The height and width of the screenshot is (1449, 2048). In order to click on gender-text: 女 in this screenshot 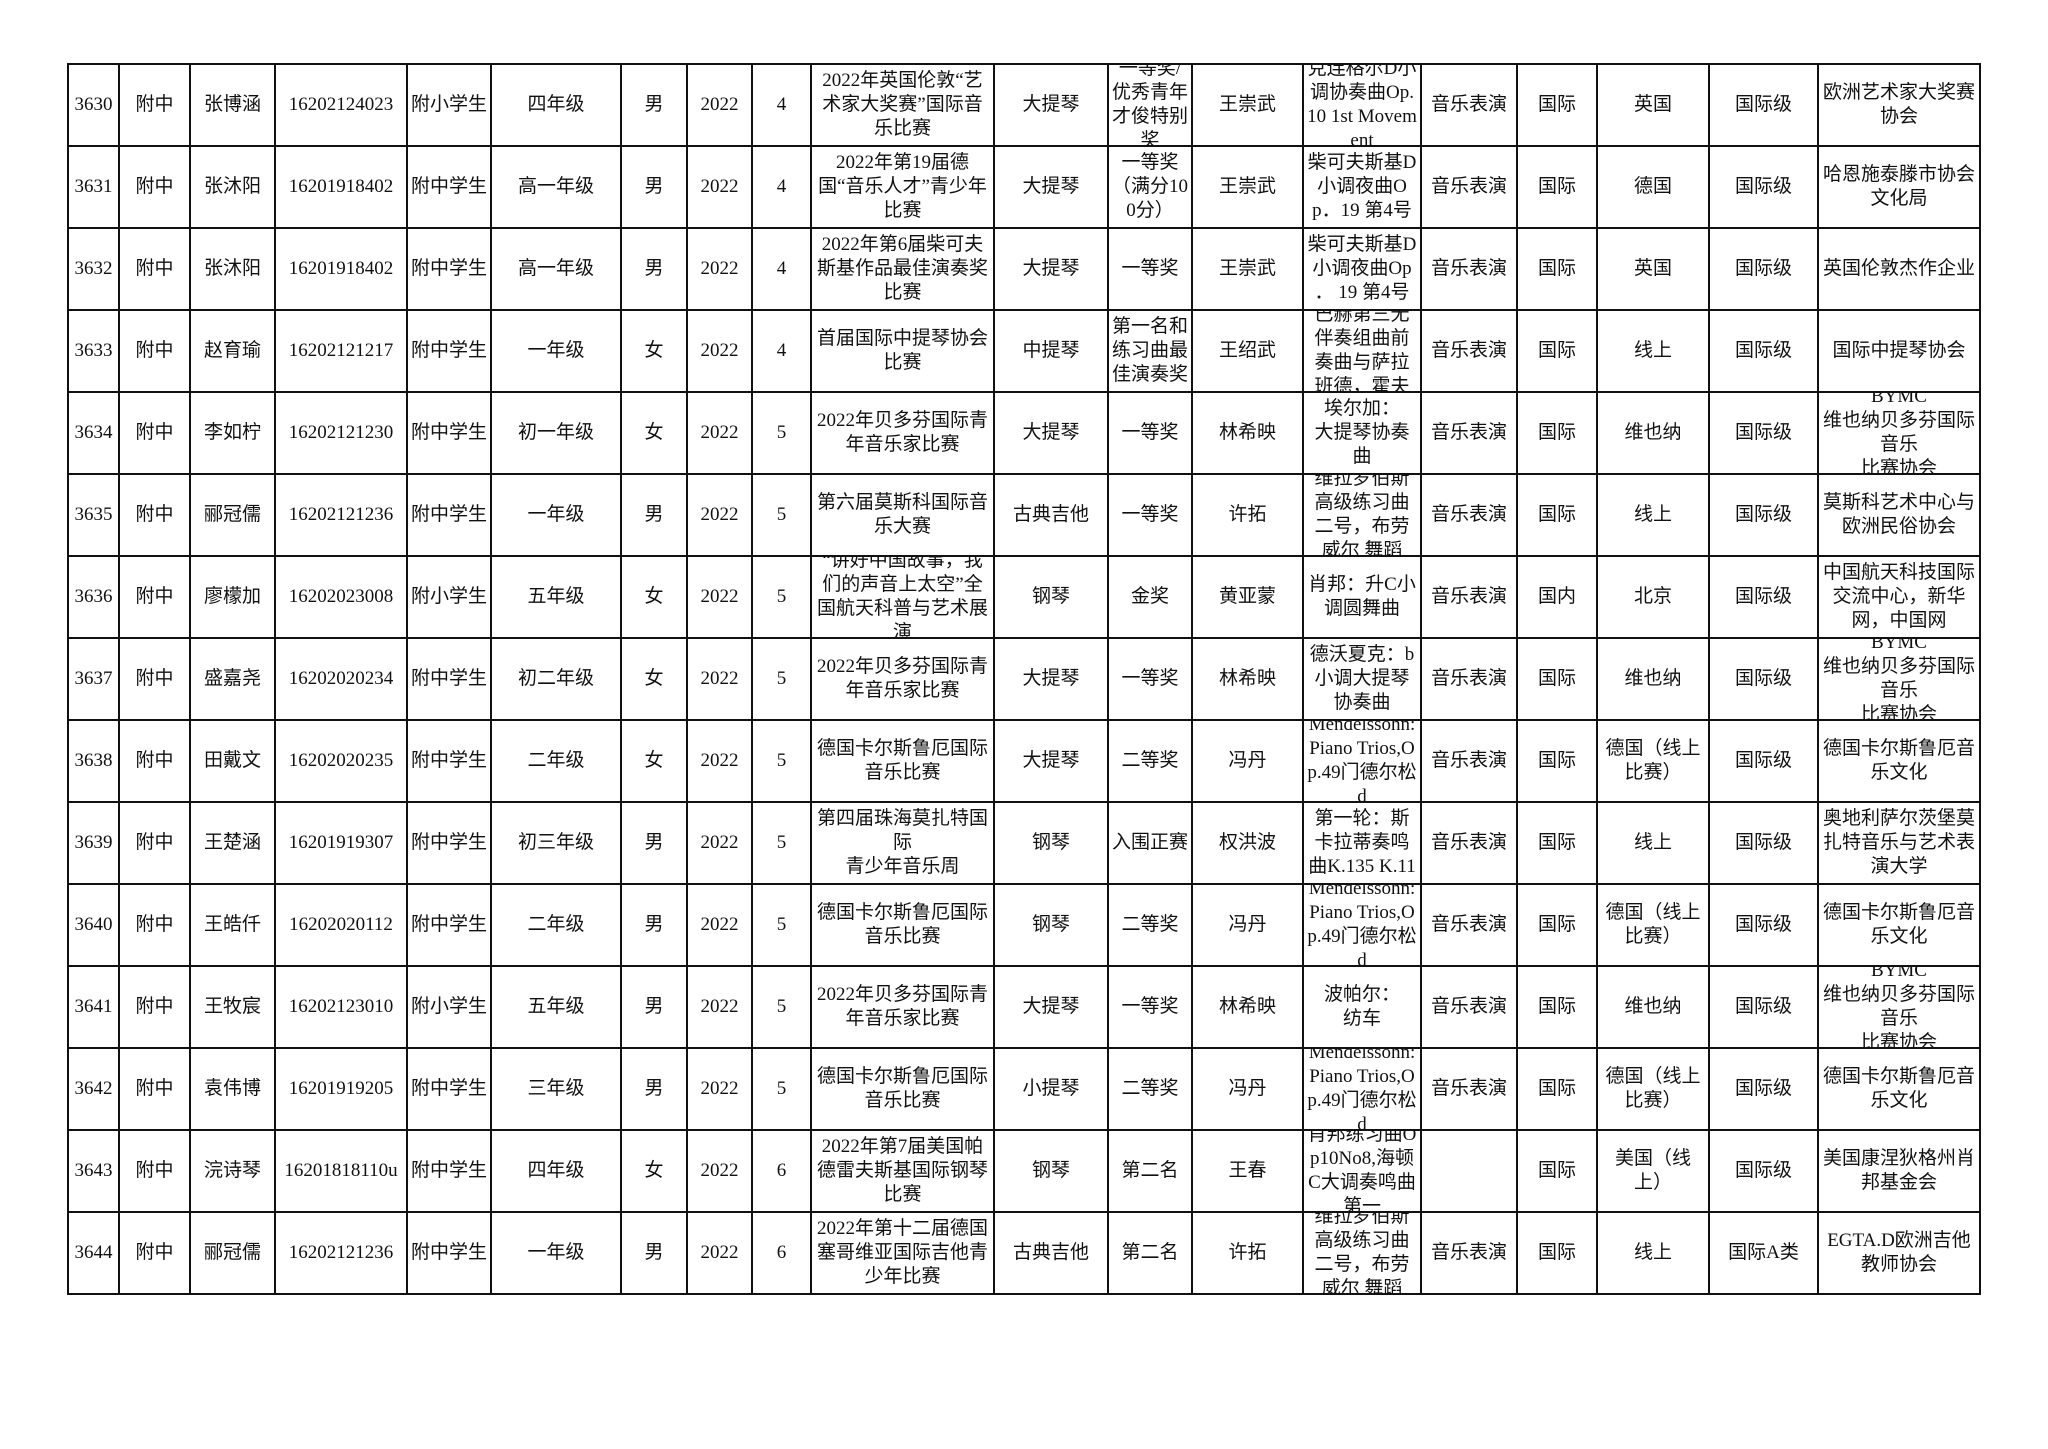, I will do `click(654, 678)`.